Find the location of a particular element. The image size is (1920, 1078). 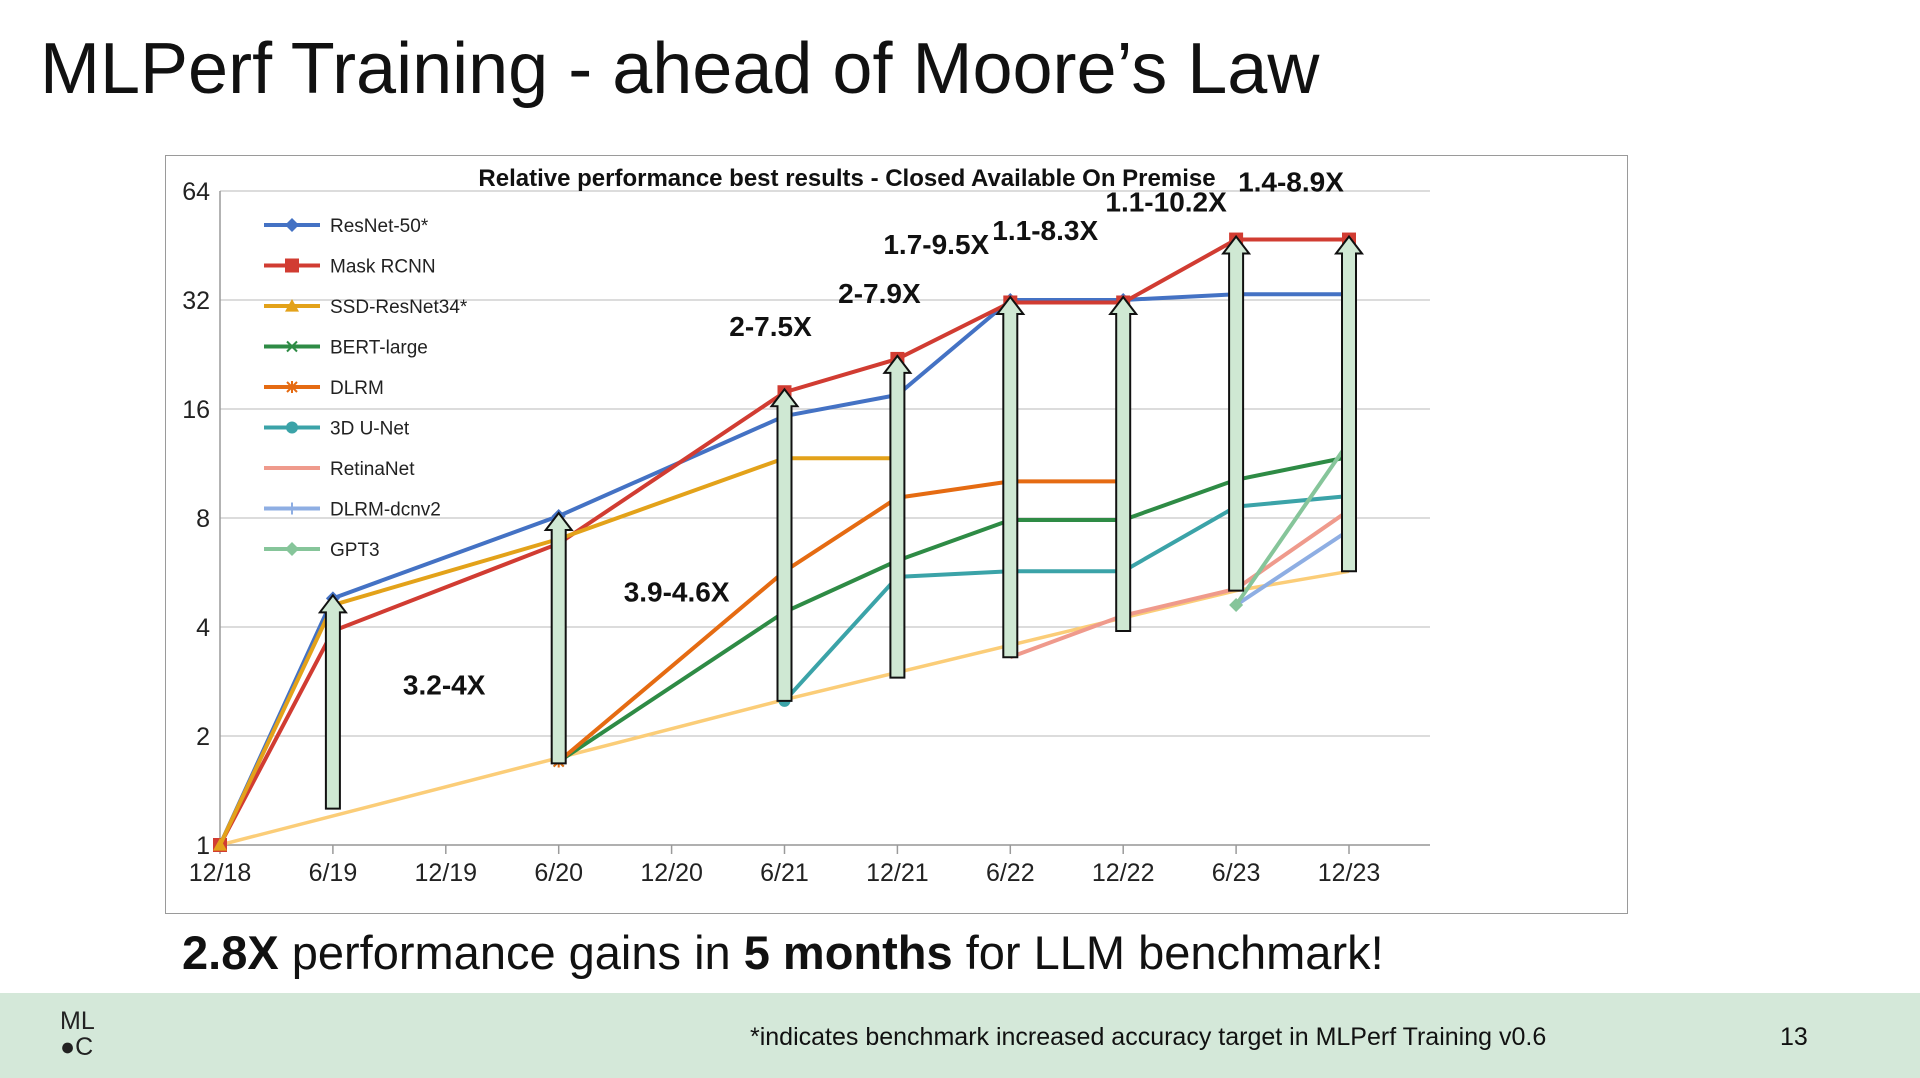

x-tick-label: 12/22 is located at coordinates (1123, 873).